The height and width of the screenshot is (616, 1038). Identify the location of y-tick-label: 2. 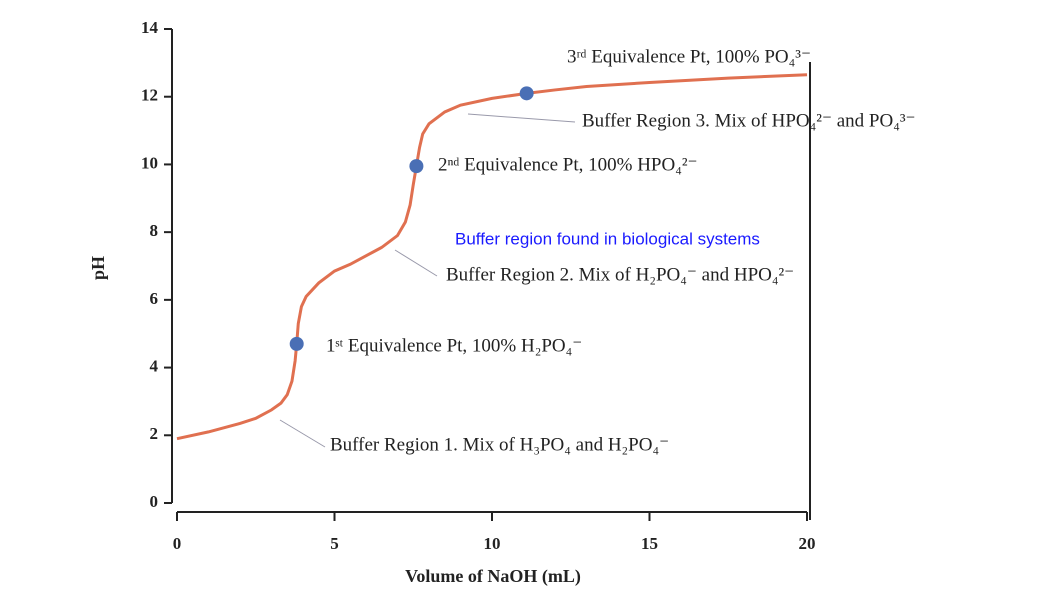
(154, 433).